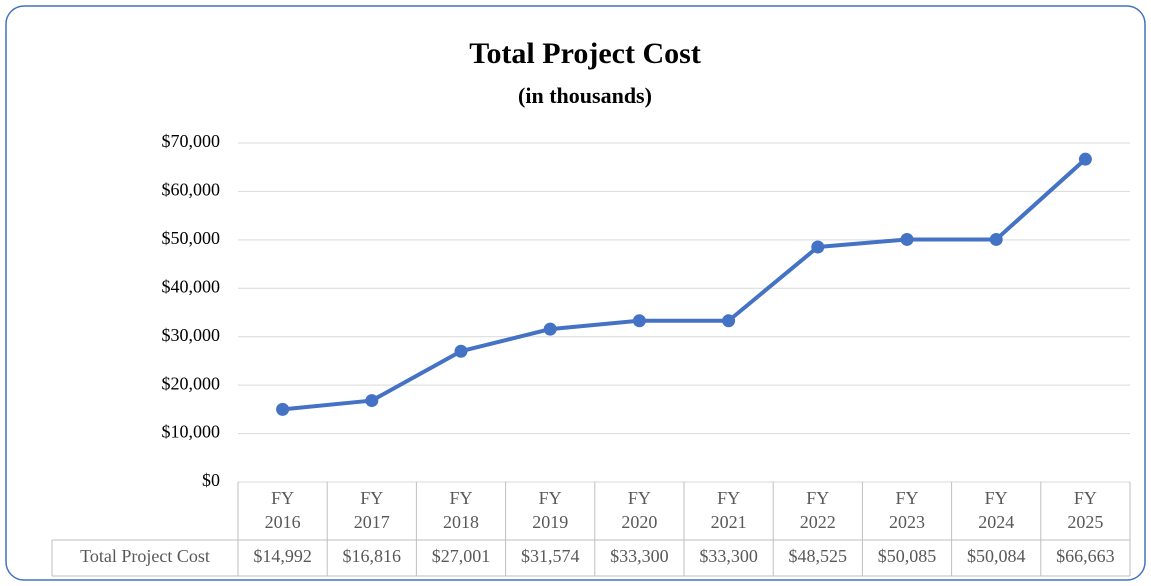 This screenshot has height=586, width=1151. Describe the element at coordinates (550, 510) in the screenshot. I see `x-tick-label: FY 2019` at that location.